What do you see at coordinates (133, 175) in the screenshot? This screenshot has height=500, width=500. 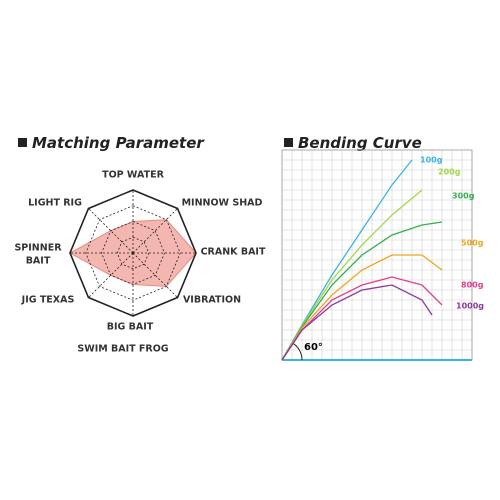 I see `axis-label: TOP WATER` at bounding box center [133, 175].